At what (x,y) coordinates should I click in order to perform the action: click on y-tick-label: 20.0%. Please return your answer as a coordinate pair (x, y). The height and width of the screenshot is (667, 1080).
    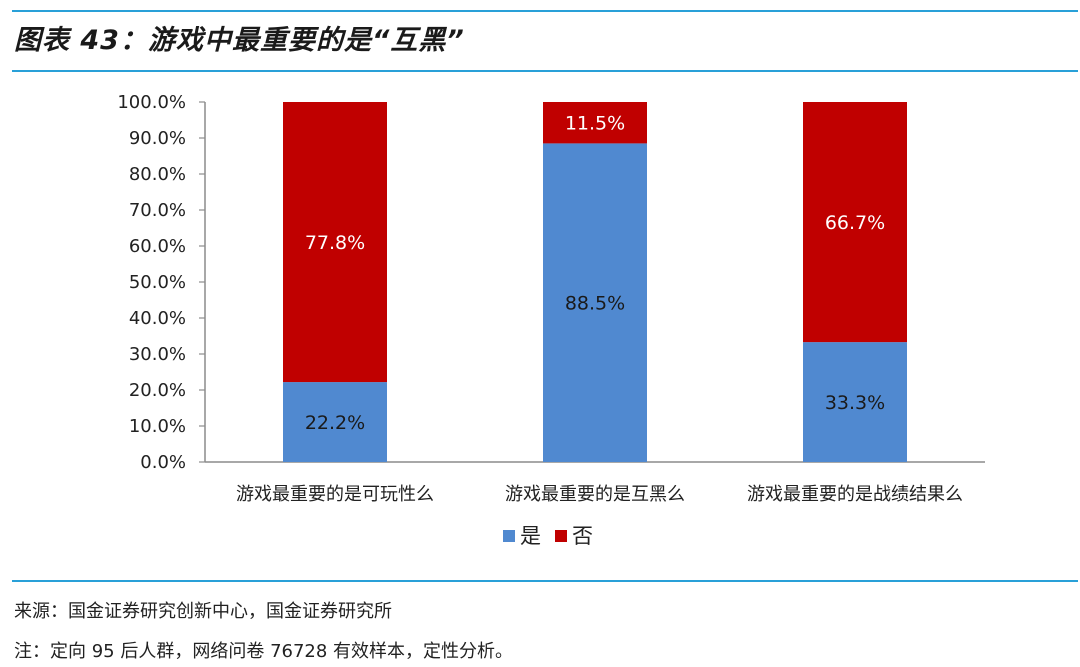
    Looking at the image, I should click on (157, 390).